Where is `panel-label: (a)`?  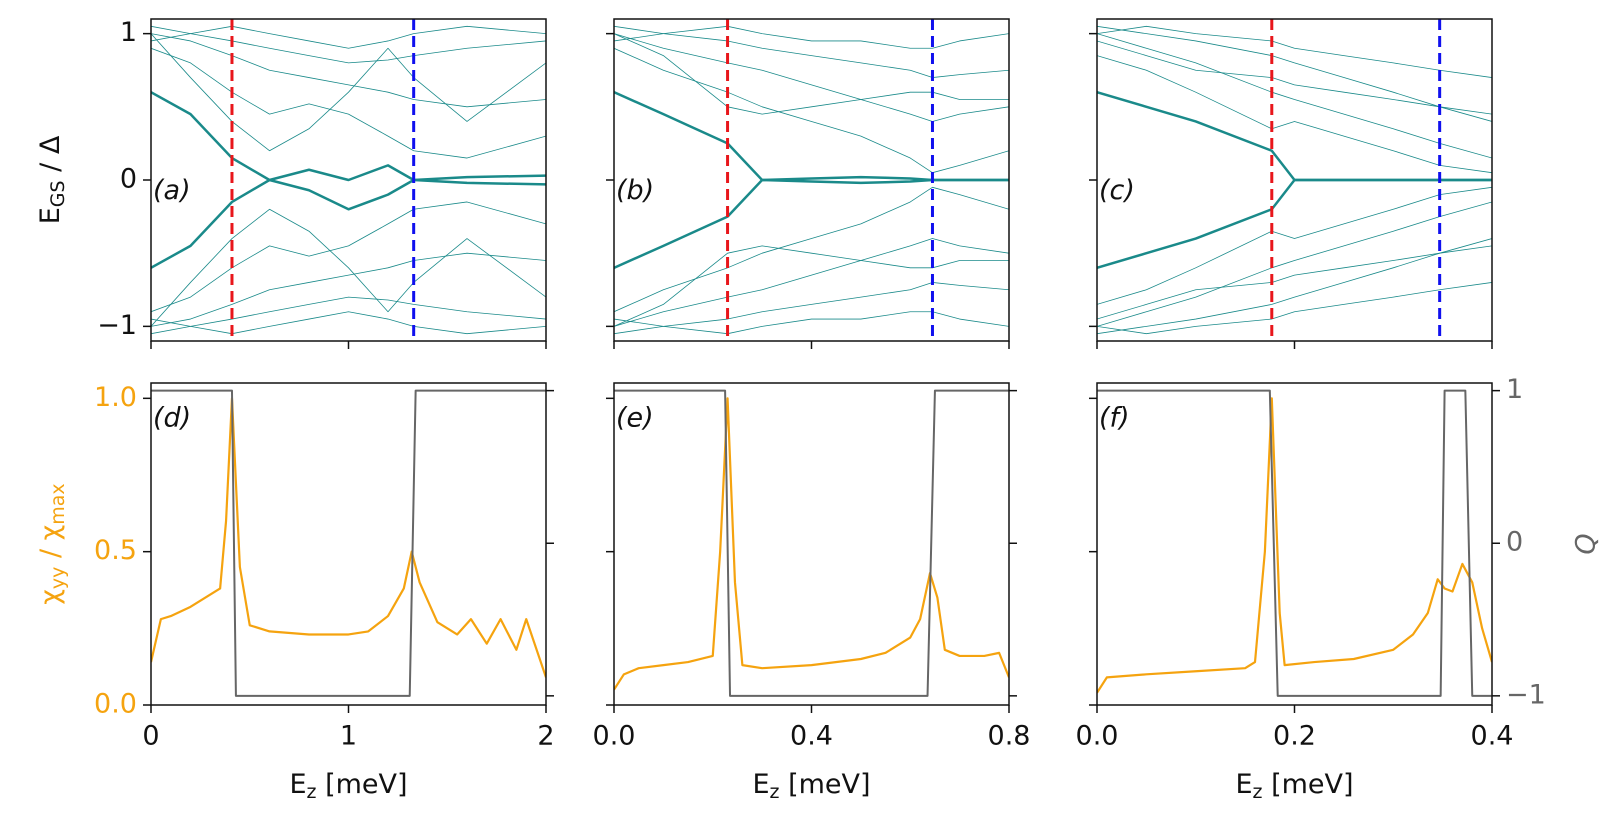
panel-label: (a) is located at coordinates (172, 190).